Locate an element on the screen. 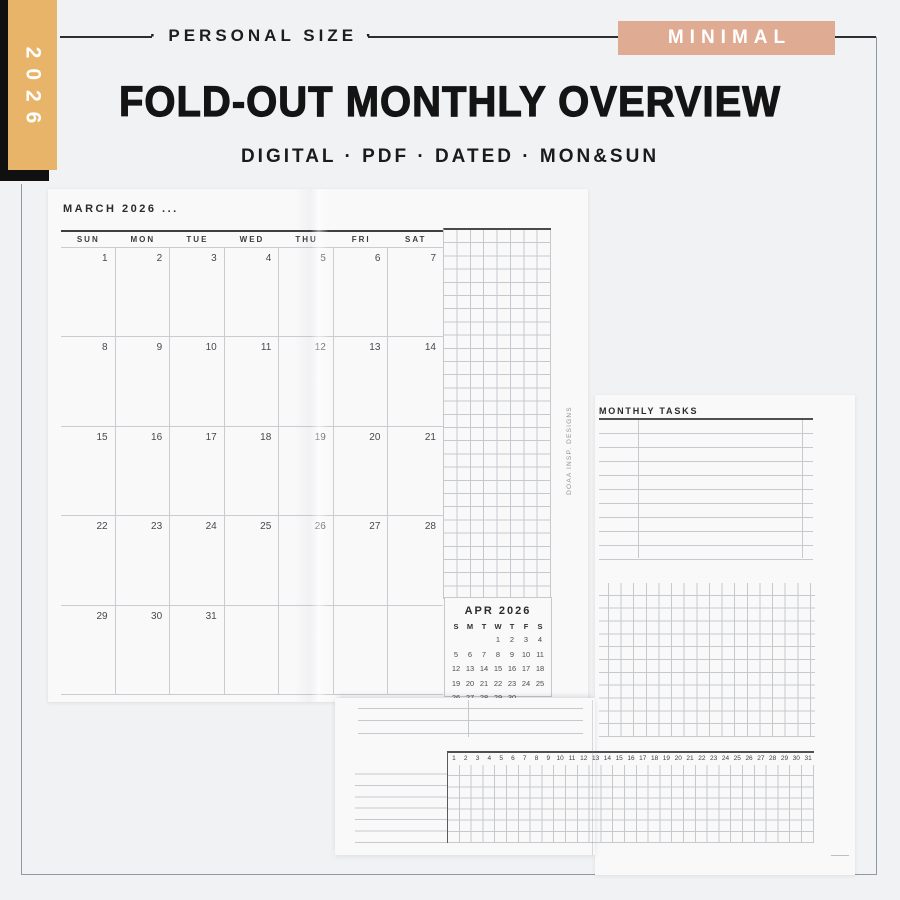 This screenshot has width=900, height=900. mini-calendar-date-label: 10 is located at coordinates (526, 654).